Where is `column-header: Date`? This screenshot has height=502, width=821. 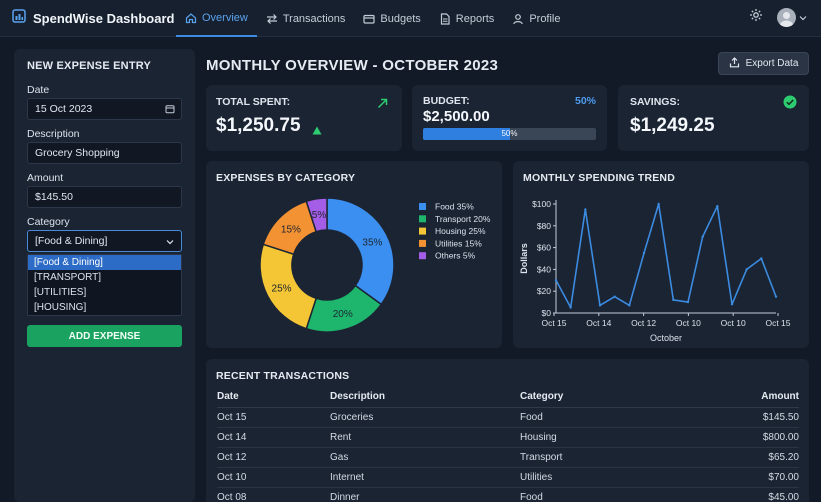
column-header: Date is located at coordinates (273, 397).